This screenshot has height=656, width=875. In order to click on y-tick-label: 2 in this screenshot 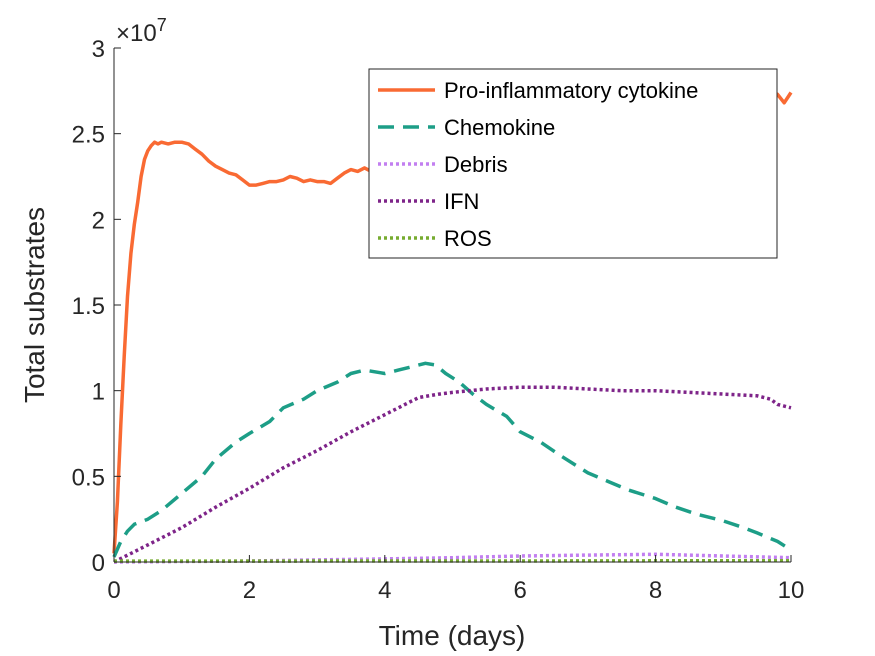, I will do `click(98, 220)`.